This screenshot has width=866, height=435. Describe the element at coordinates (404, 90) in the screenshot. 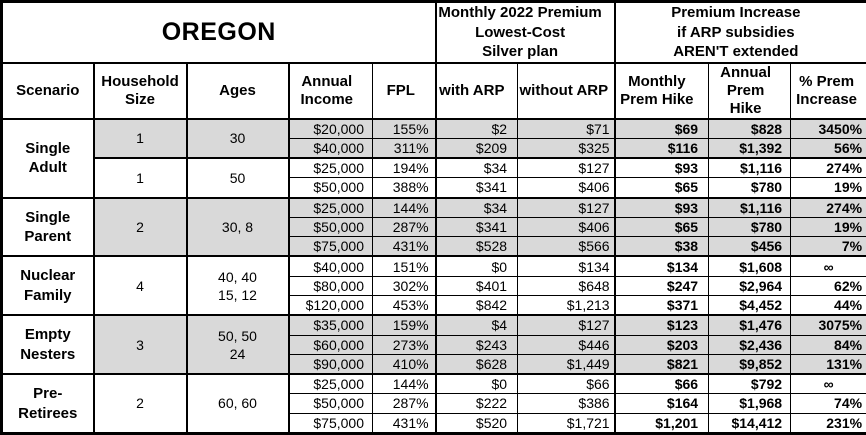

I see `col-header-fpl: FPL` at that location.